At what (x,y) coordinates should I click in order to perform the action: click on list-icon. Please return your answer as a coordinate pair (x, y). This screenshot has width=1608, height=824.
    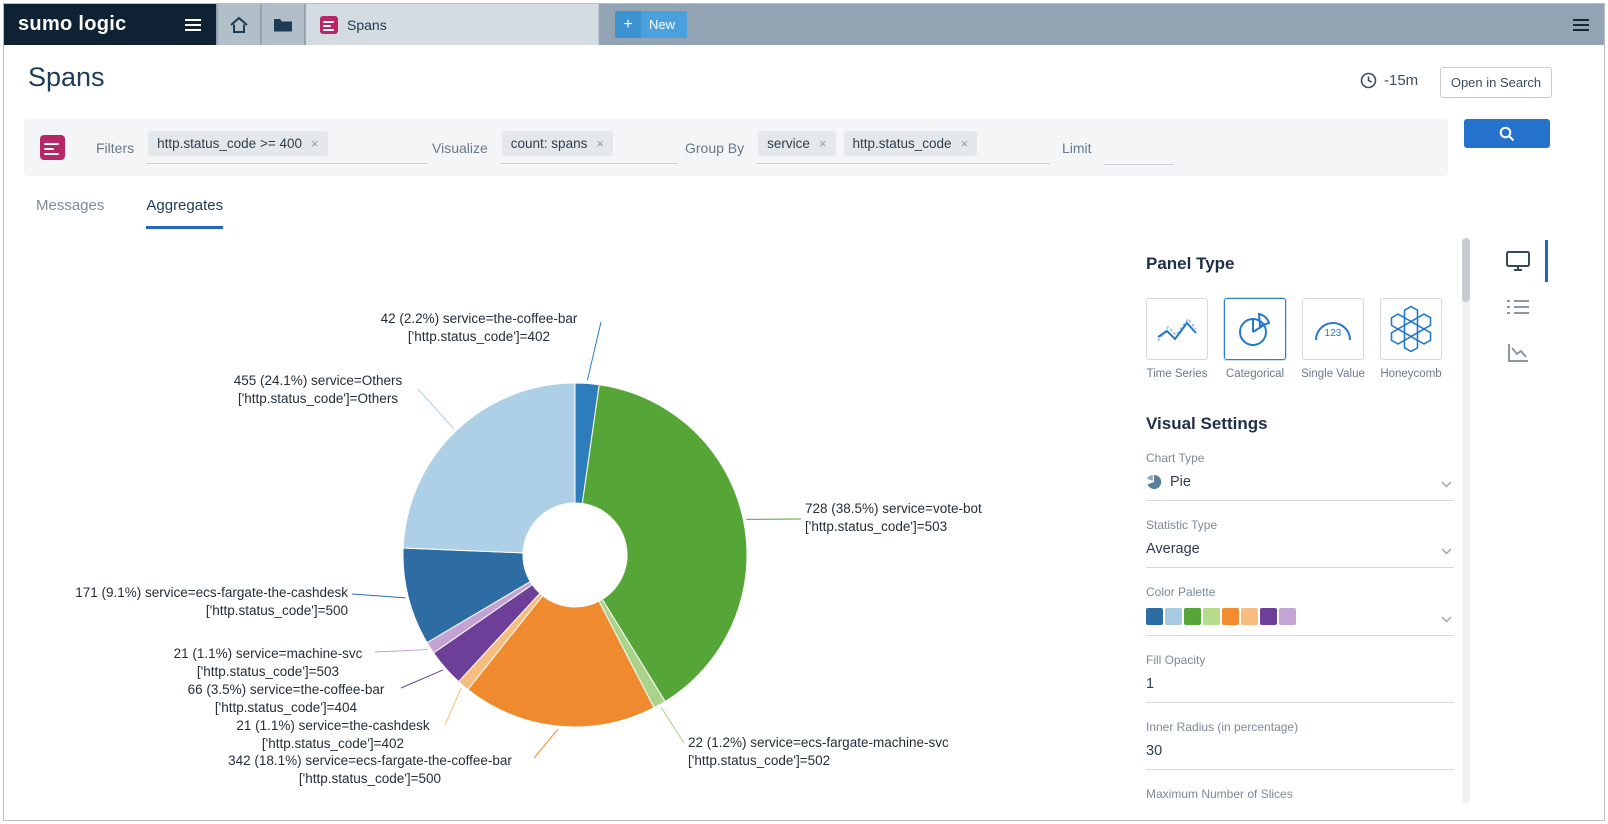
    Looking at the image, I should click on (1518, 307).